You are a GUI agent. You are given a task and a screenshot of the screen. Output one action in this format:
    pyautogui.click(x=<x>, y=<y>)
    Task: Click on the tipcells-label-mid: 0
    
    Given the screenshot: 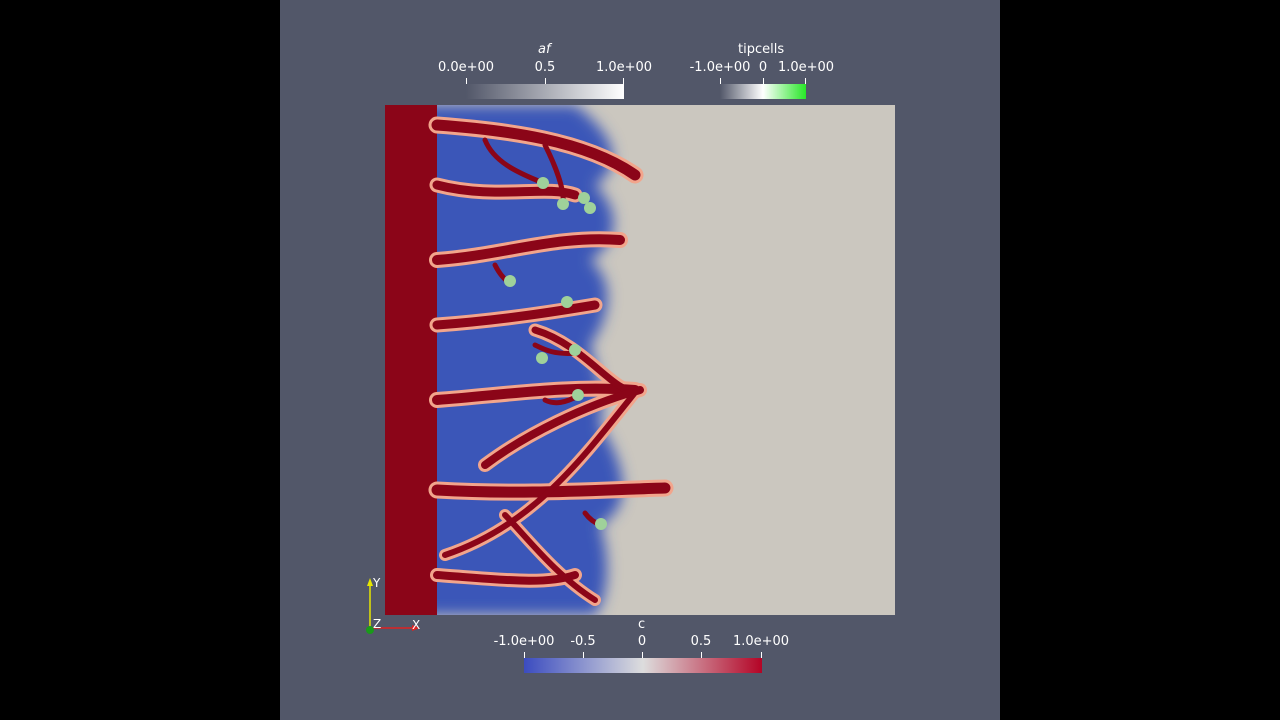 What is the action you would take?
    pyautogui.click(x=763, y=67)
    